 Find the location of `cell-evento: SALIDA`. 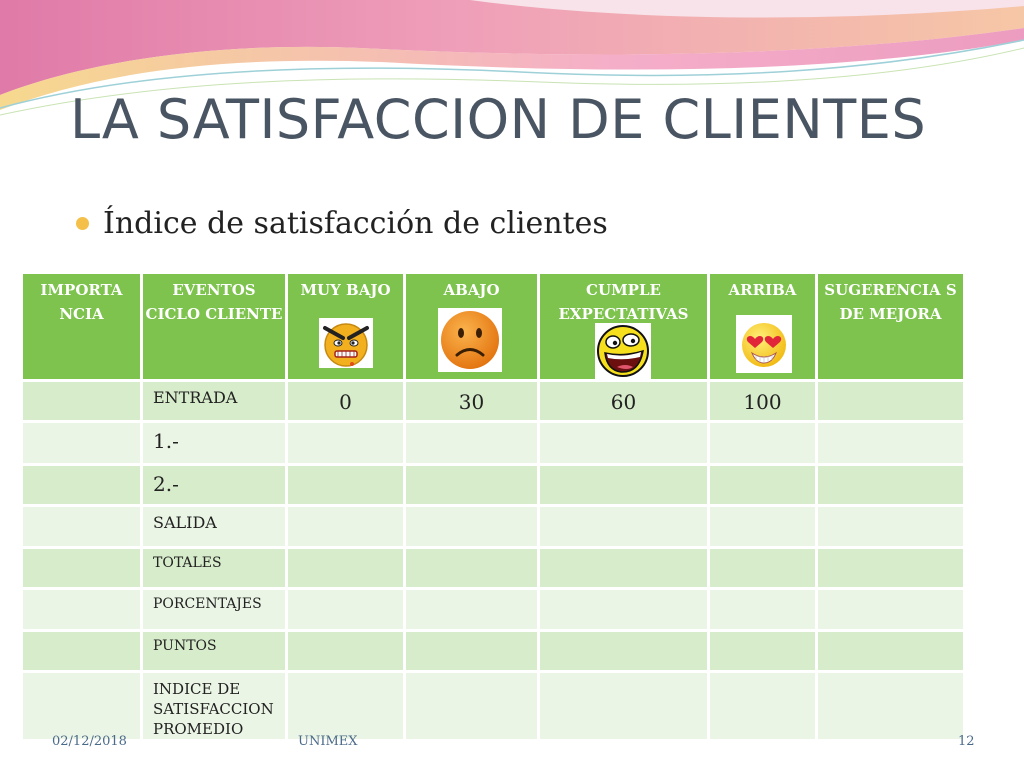

cell-evento: SALIDA is located at coordinates (214, 526).